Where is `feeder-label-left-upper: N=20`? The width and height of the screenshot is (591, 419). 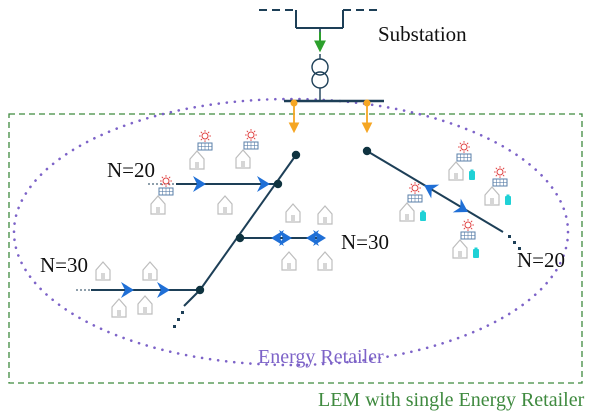 feeder-label-left-upper: N=20 is located at coordinates (131, 170).